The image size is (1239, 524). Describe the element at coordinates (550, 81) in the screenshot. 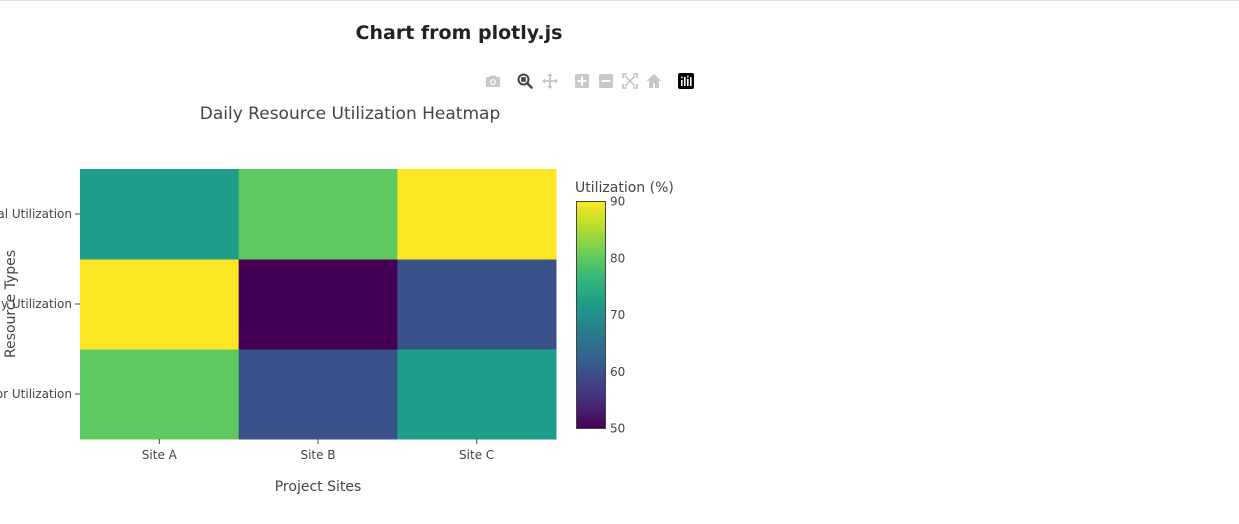

I see `pan-icon` at that location.